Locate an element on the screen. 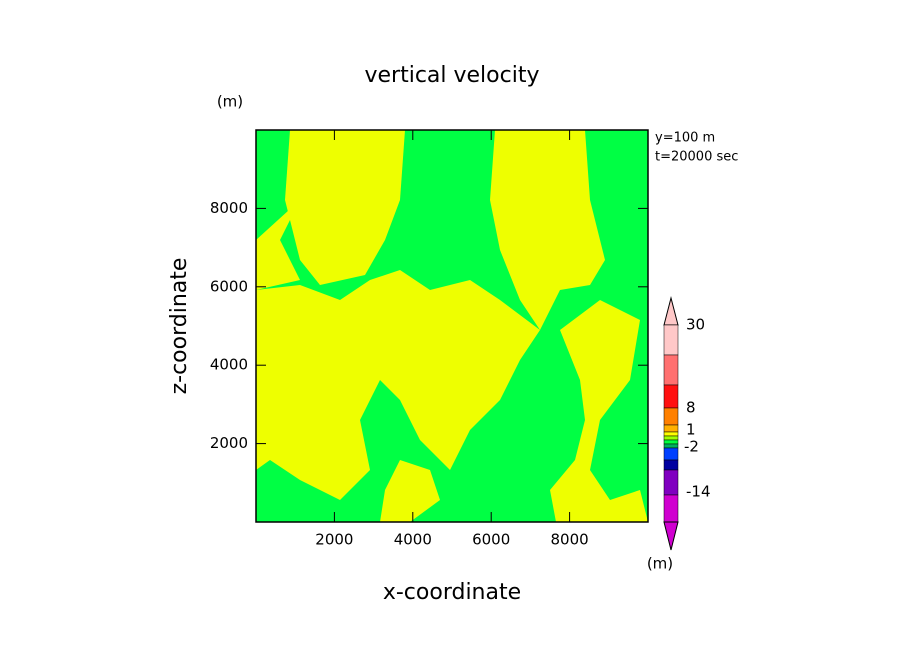 The height and width of the screenshot is (654, 904). x-tick-label: 6000 is located at coordinates (491, 540).